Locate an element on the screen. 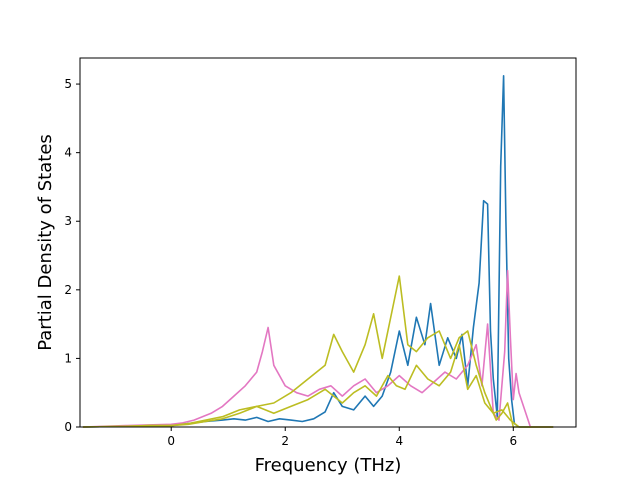 Image resolution: width=640 pixels, height=480 pixels. x-axis-label: Frequency (THz) is located at coordinates (328, 465).